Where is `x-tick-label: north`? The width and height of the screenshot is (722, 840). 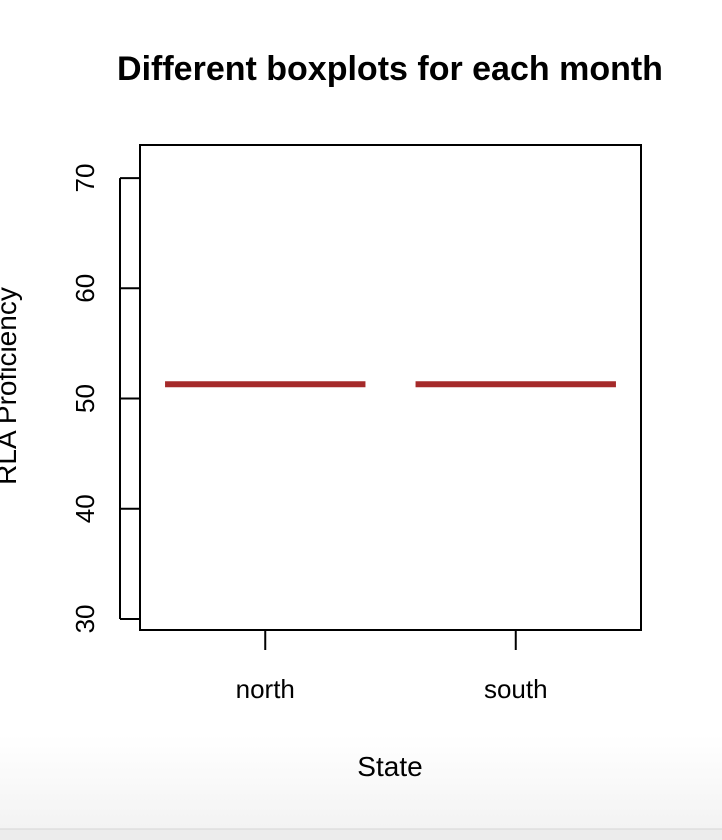 x-tick-label: north is located at coordinates (265, 689).